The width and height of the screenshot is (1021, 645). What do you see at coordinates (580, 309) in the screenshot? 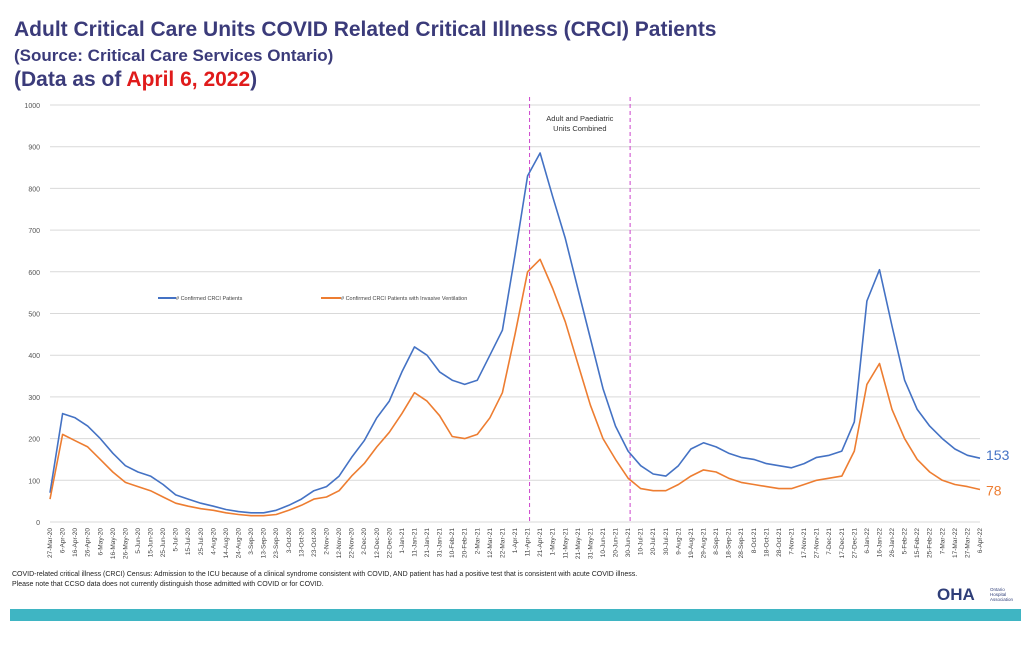
I see `annotation-region: Adult and Paediatric Units Combined` at bounding box center [580, 309].